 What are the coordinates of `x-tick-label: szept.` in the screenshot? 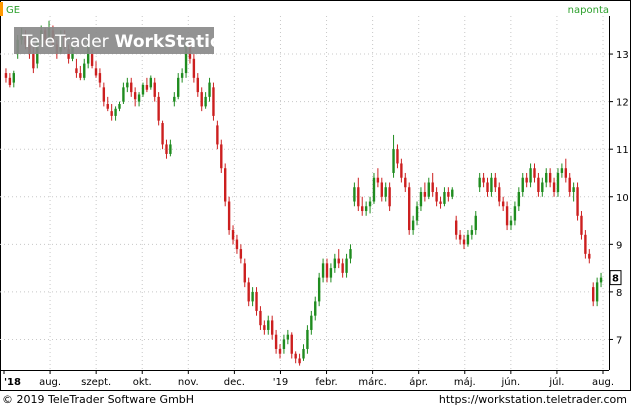 It's located at (96, 382).